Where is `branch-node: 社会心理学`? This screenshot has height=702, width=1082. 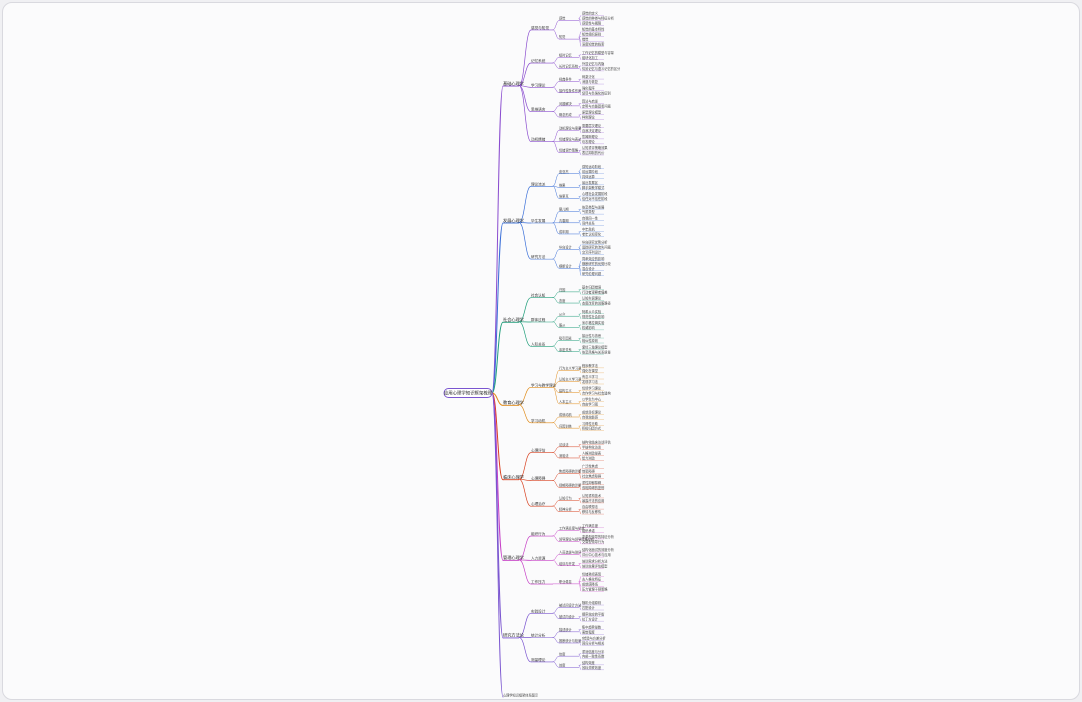 branch-node: 社会心理学 is located at coordinates (513, 319).